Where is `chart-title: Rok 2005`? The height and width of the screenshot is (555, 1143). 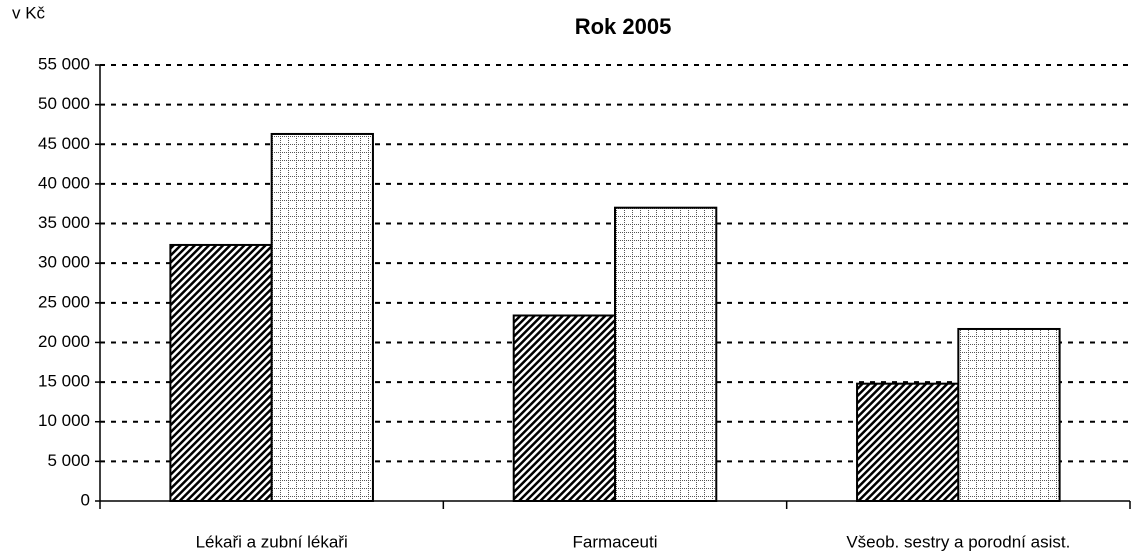
chart-title: Rok 2005 is located at coordinates (623, 26).